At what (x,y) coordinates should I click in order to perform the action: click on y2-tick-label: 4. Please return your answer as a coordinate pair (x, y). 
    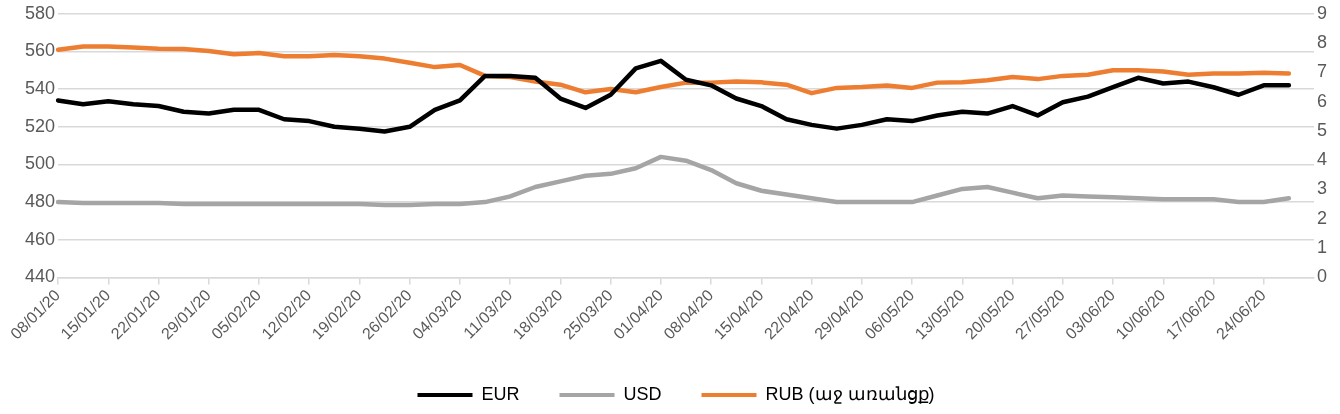
    Looking at the image, I should click on (1321, 159).